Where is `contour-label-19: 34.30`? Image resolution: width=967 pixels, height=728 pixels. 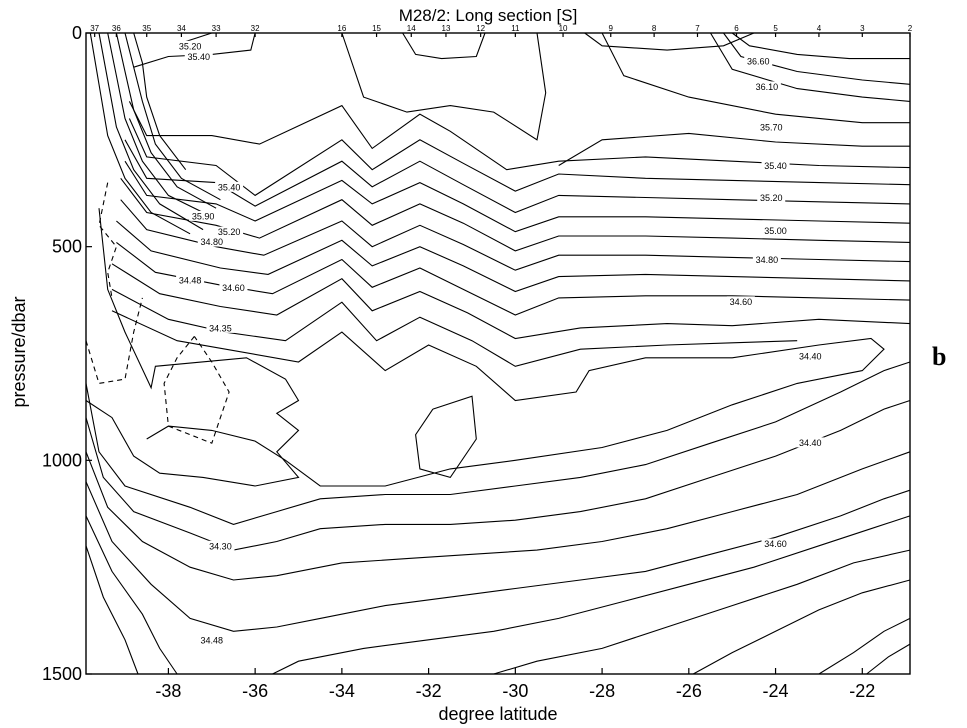
contour-label-19: 34.30 is located at coordinates (220, 546).